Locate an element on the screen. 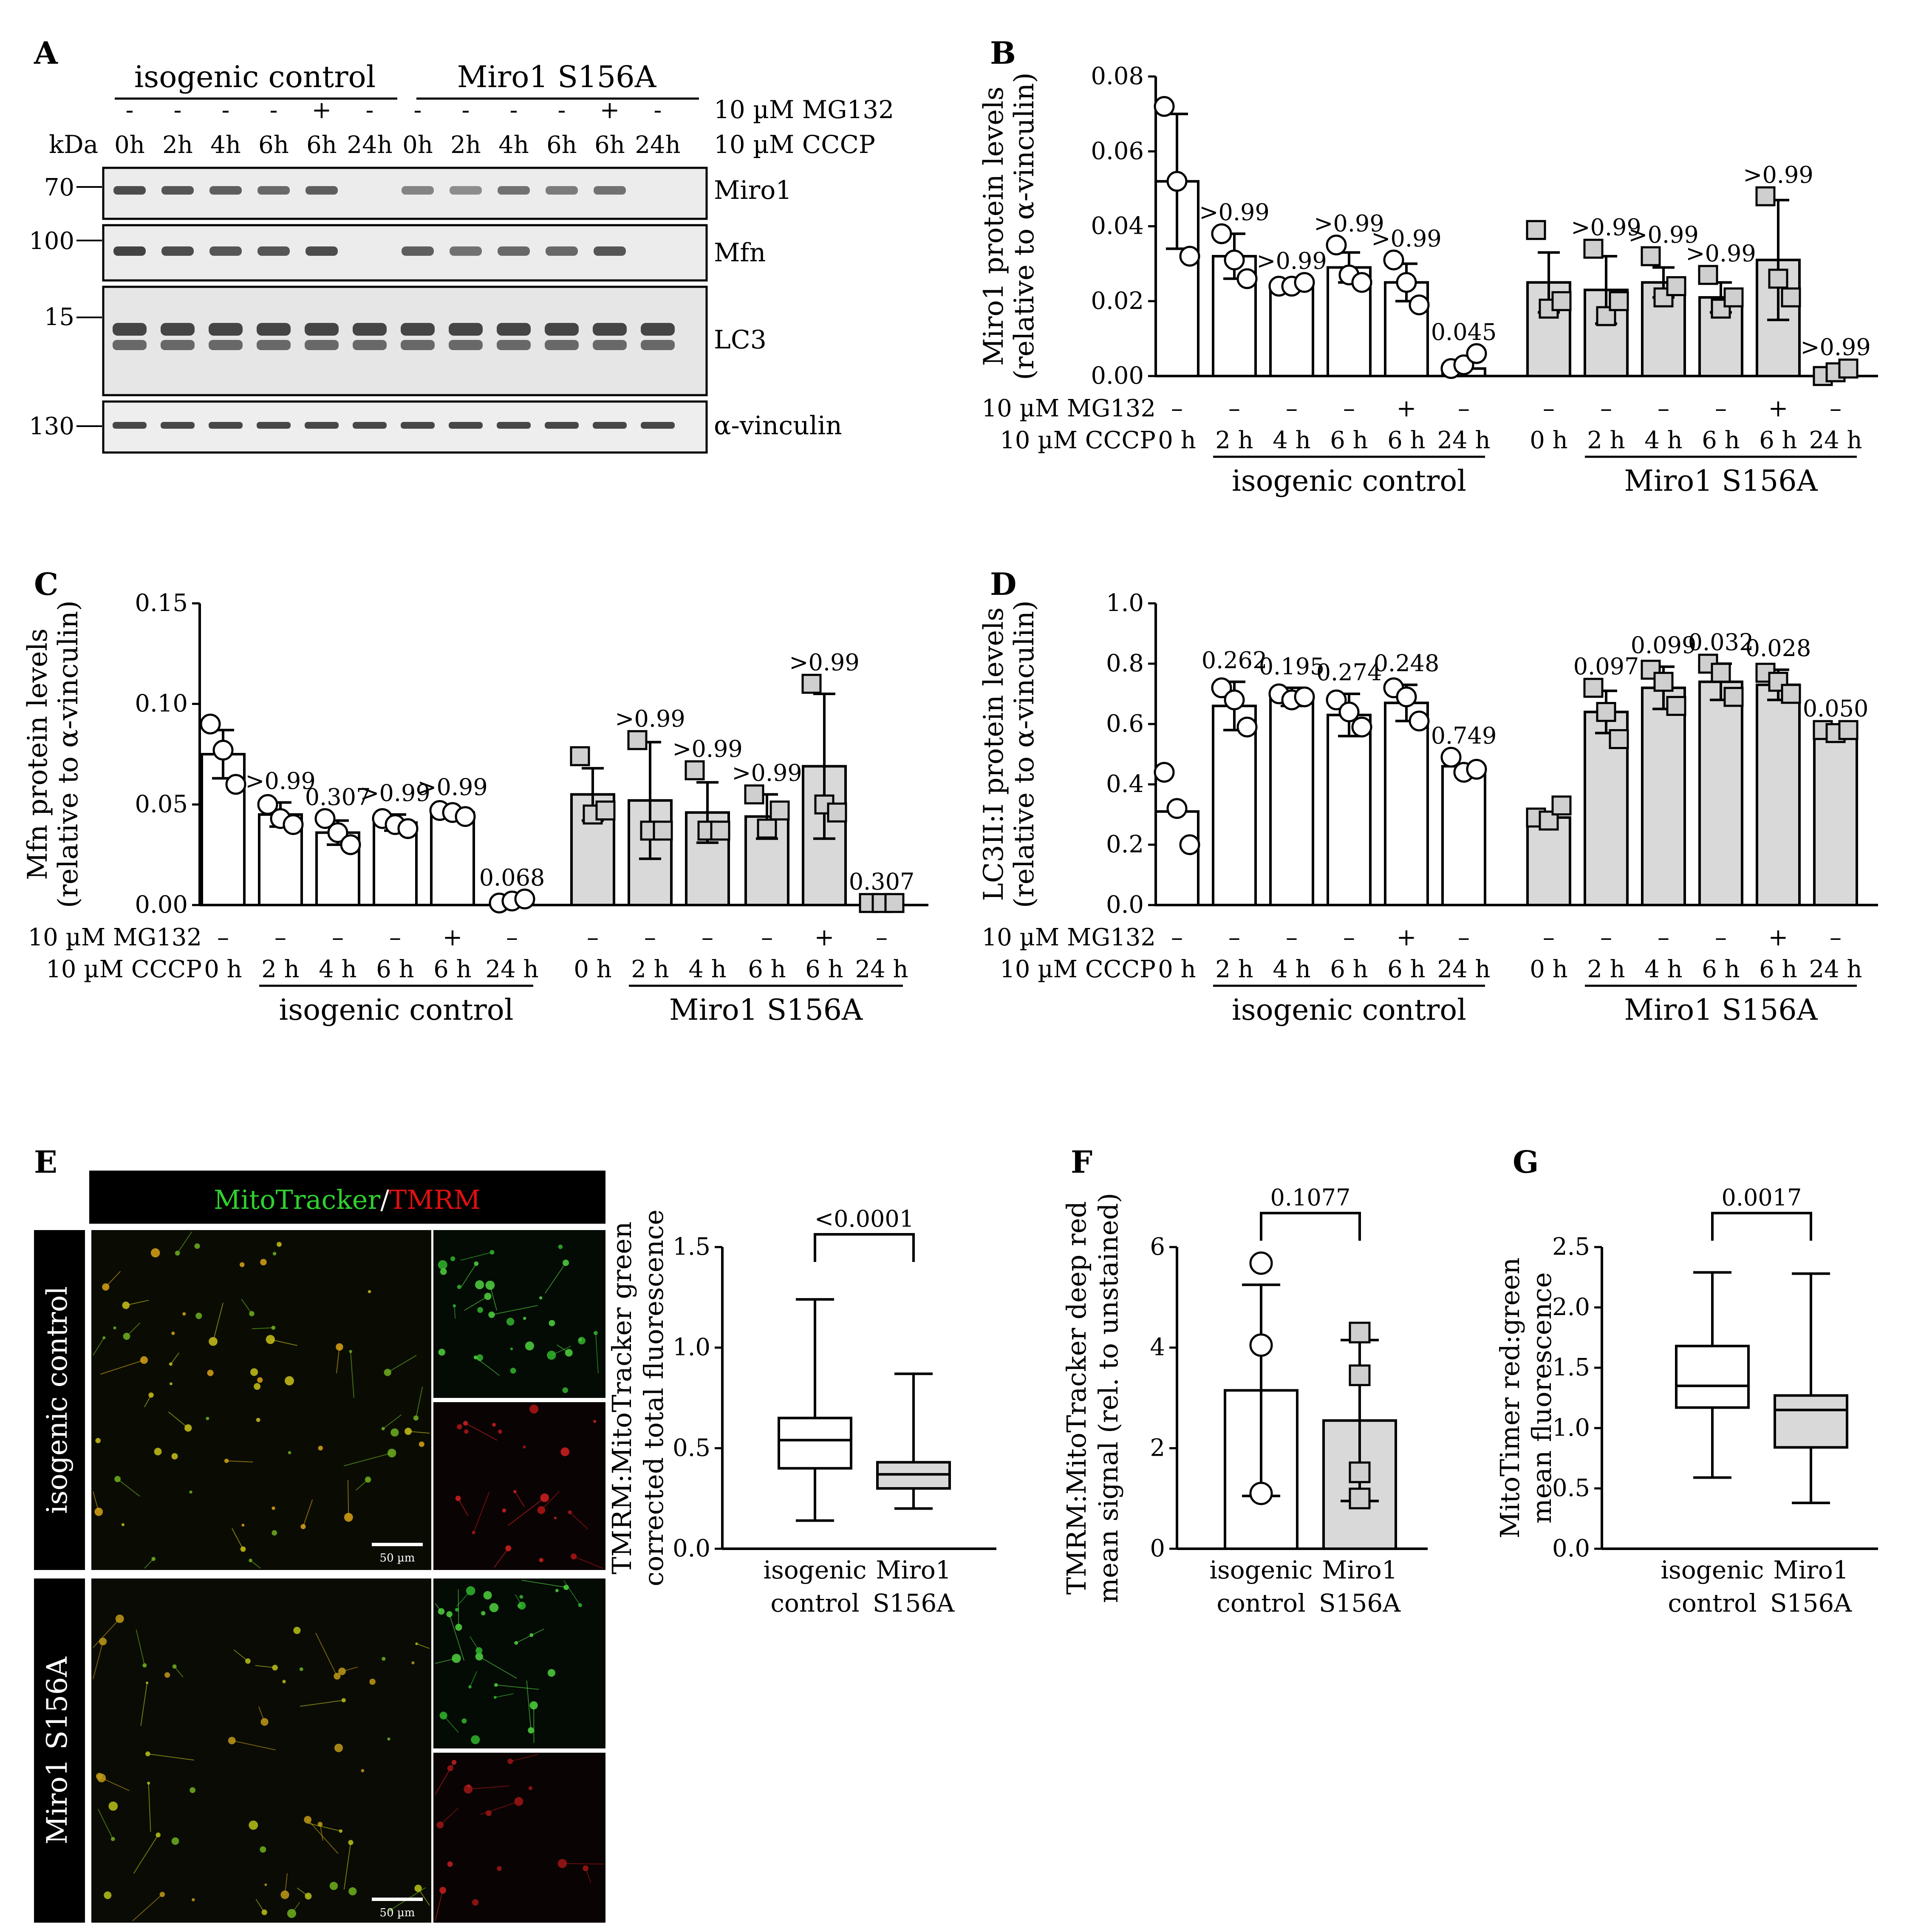 This screenshot has height=1932, width=1918. y-axis-label: mean signal (rel. to unstained) is located at coordinates (1108, 1398).